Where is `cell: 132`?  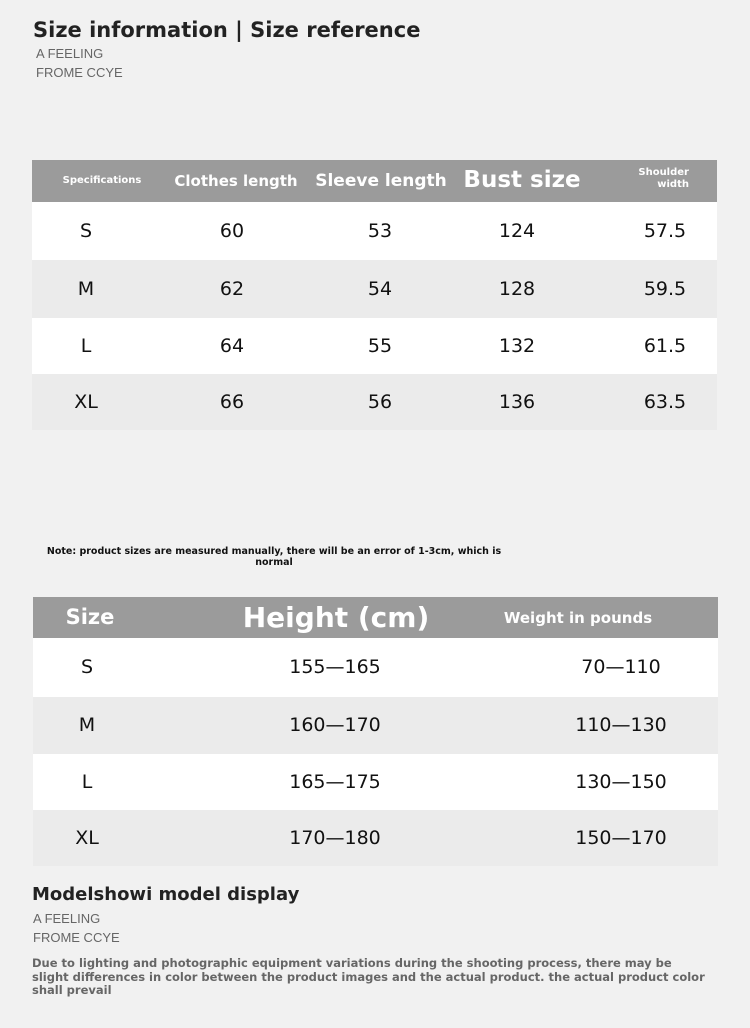 cell: 132 is located at coordinates (517, 345).